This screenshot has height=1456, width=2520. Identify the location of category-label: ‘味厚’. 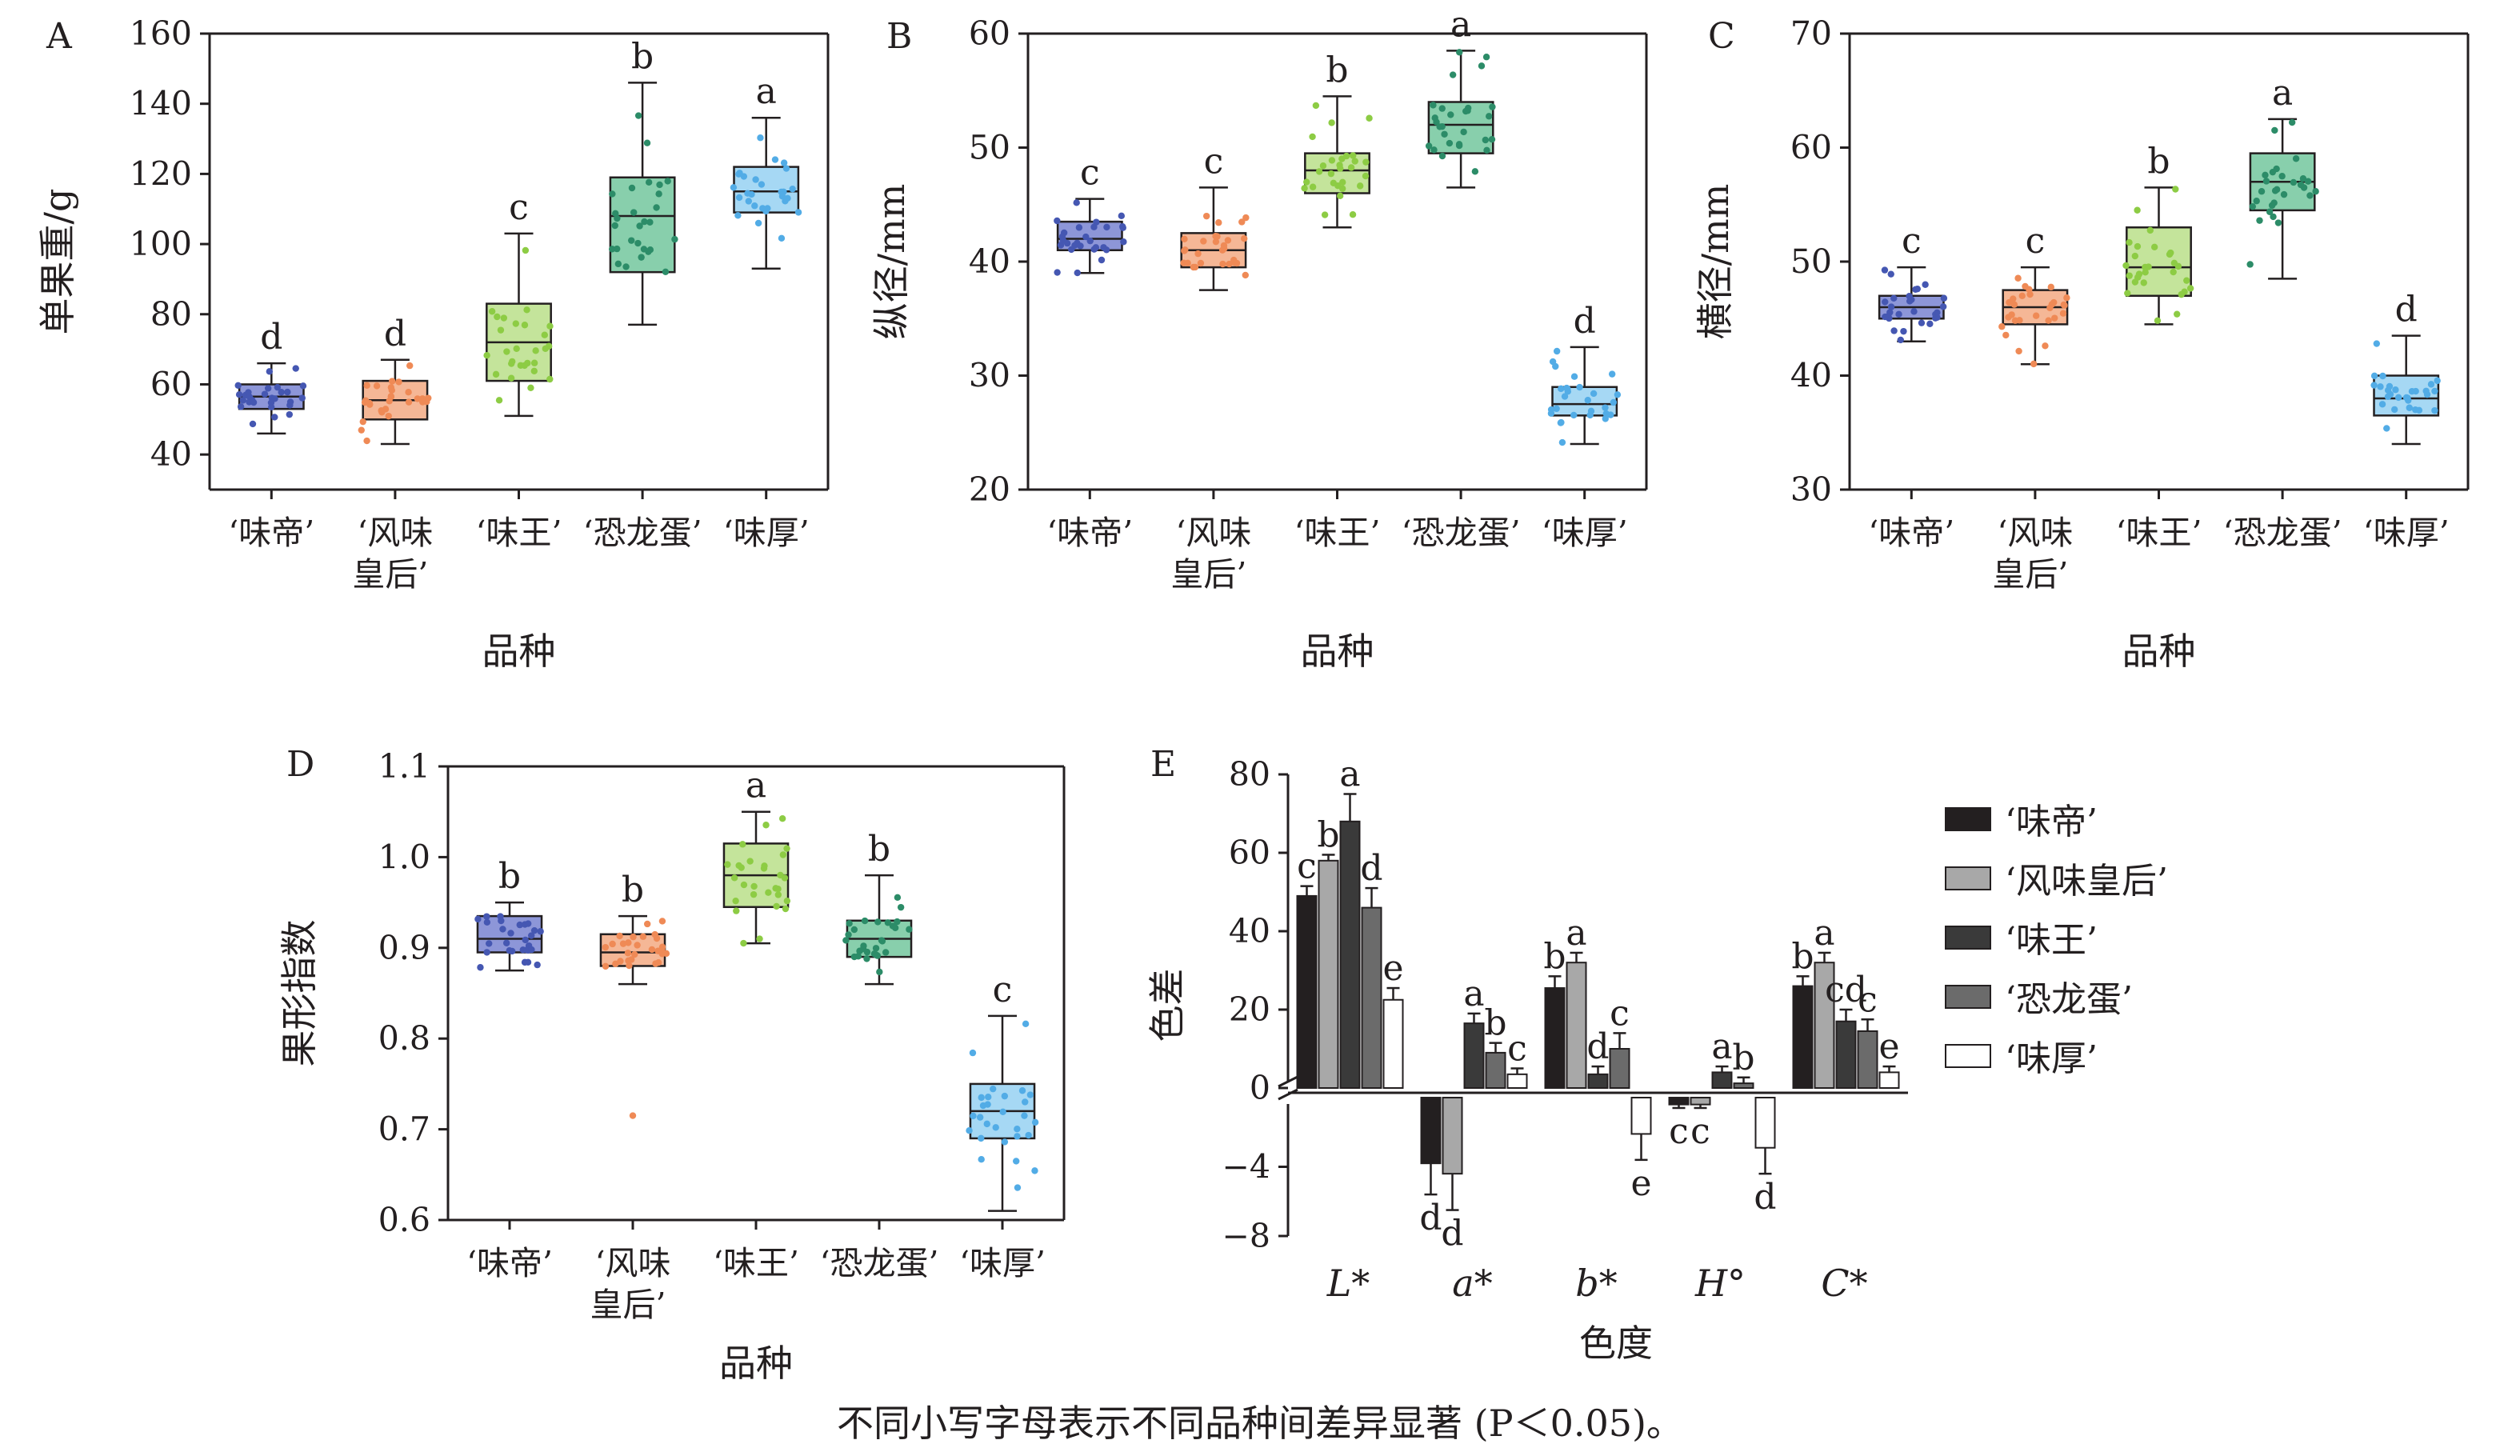
(1002, 1263).